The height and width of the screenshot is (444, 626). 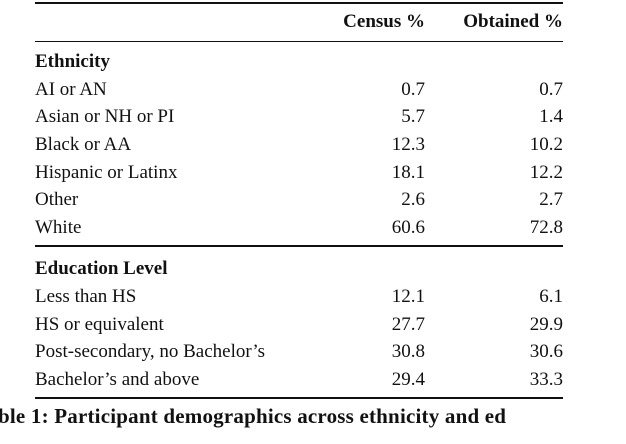 What do you see at coordinates (83, 144) in the screenshot?
I see `row-label: Black or AA` at bounding box center [83, 144].